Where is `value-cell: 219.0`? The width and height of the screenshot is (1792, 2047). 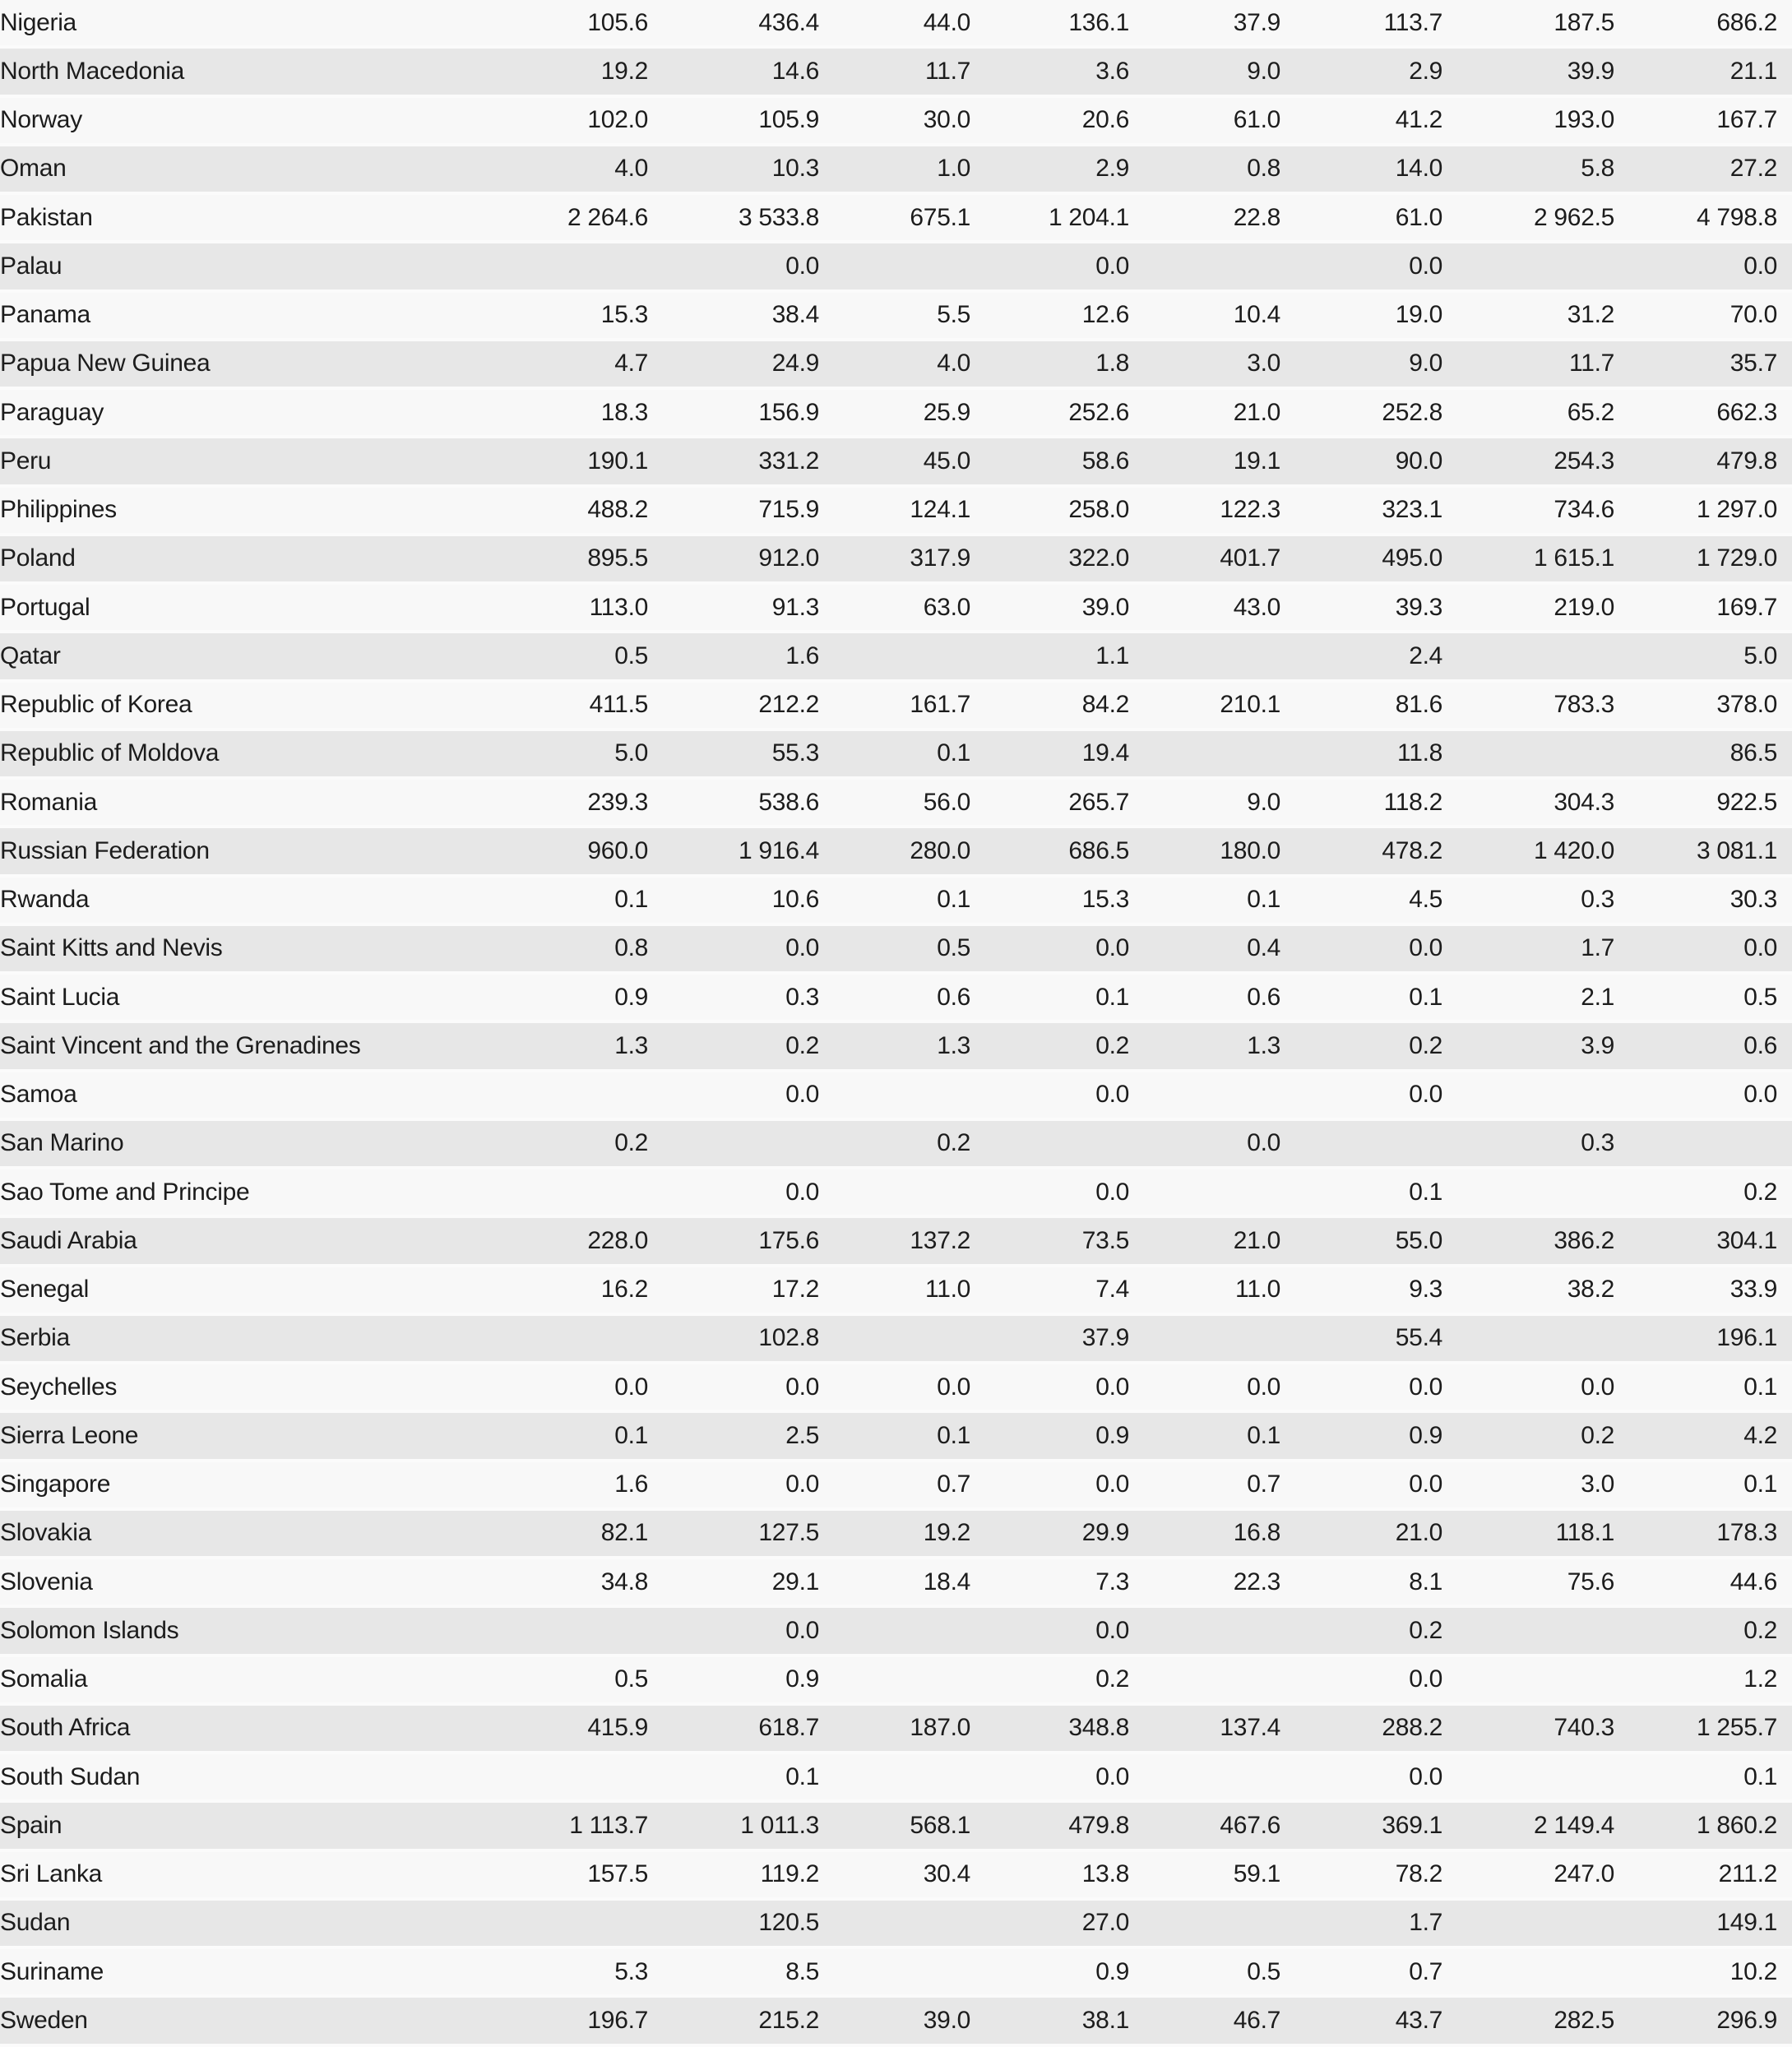
value-cell: 219.0 is located at coordinates (1528, 609).